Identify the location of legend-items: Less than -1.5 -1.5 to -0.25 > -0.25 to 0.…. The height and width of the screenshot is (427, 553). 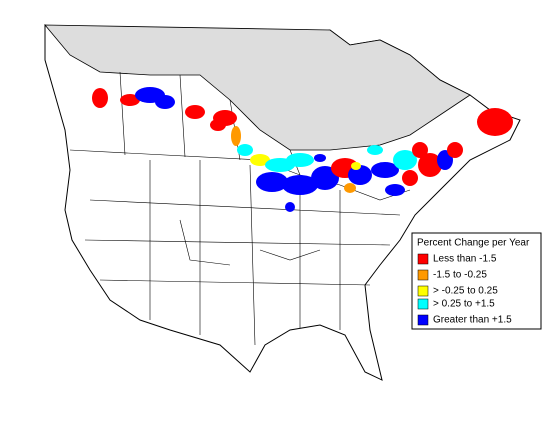
(464, 289).